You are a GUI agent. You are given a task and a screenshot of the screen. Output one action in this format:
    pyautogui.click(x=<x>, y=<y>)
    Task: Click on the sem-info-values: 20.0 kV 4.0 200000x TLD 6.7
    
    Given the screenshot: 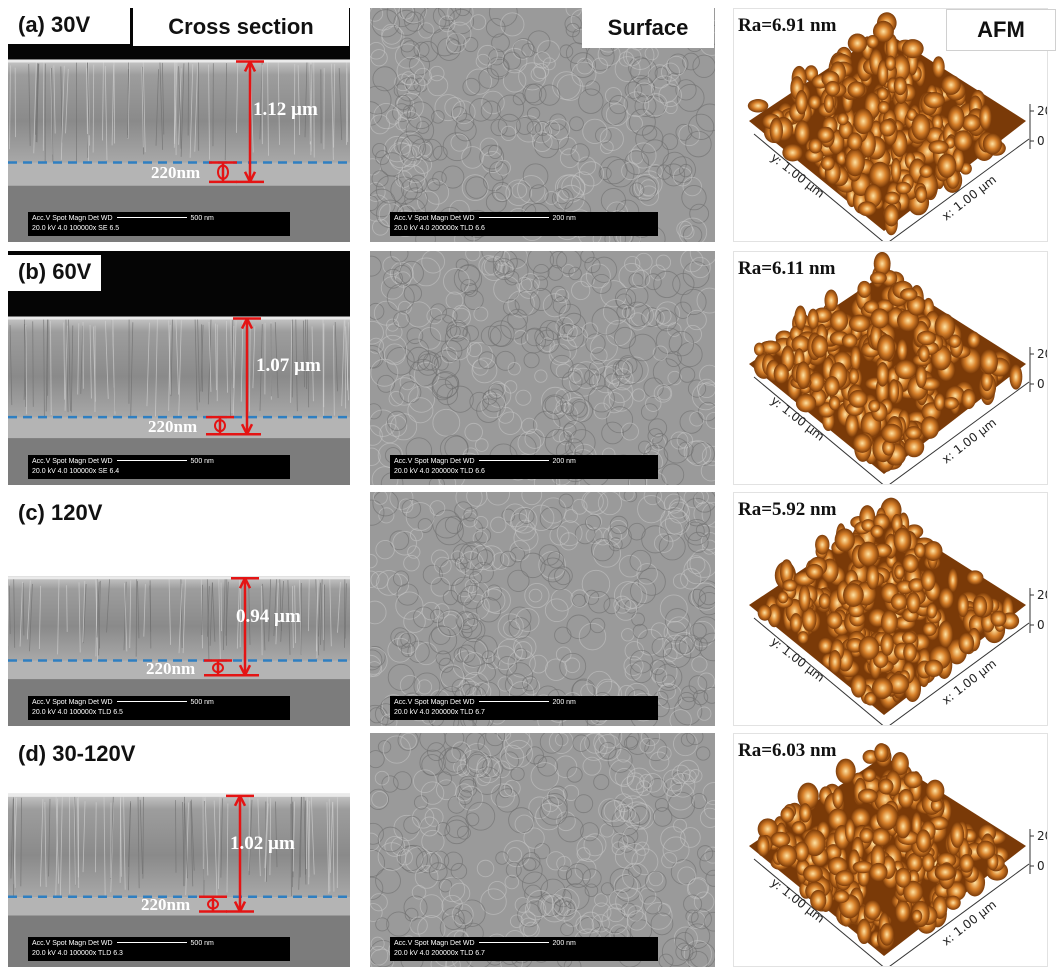 What is the action you would take?
    pyautogui.click(x=439, y=712)
    